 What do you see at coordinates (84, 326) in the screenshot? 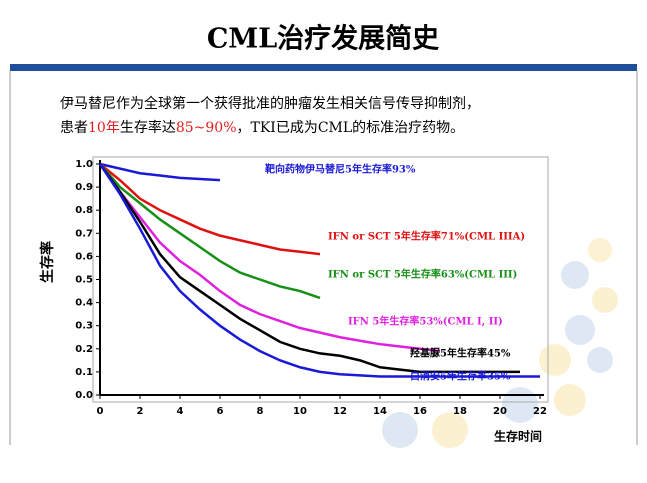
I see `y-tick-label: 0.3` at bounding box center [84, 326].